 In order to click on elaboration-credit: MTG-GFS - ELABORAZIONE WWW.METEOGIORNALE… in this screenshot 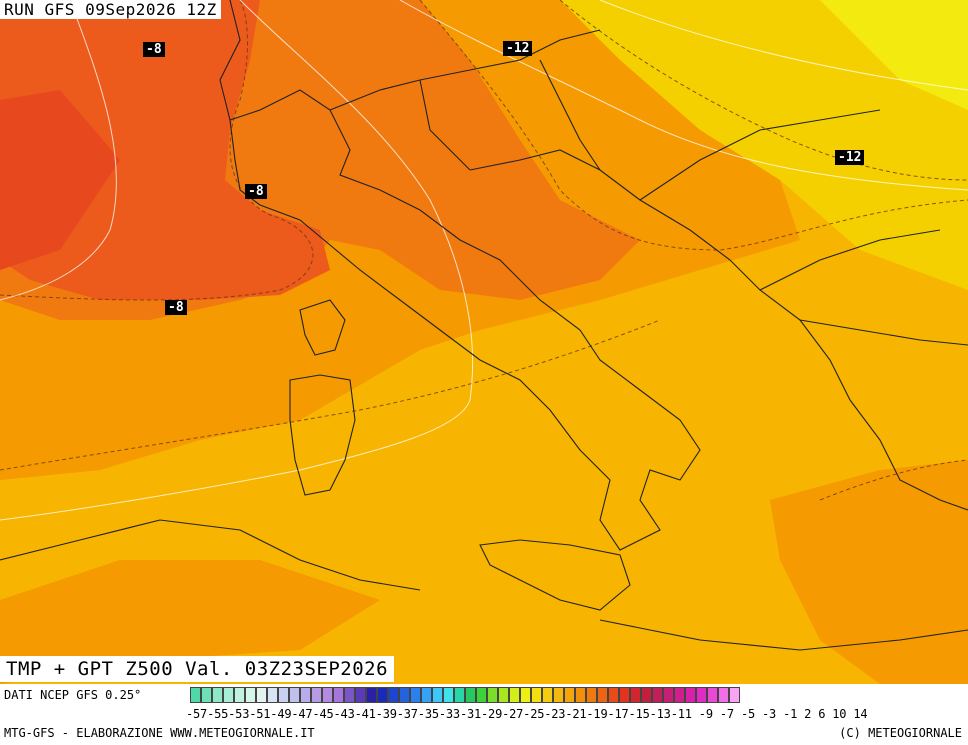, I will do `click(159, 733)`.